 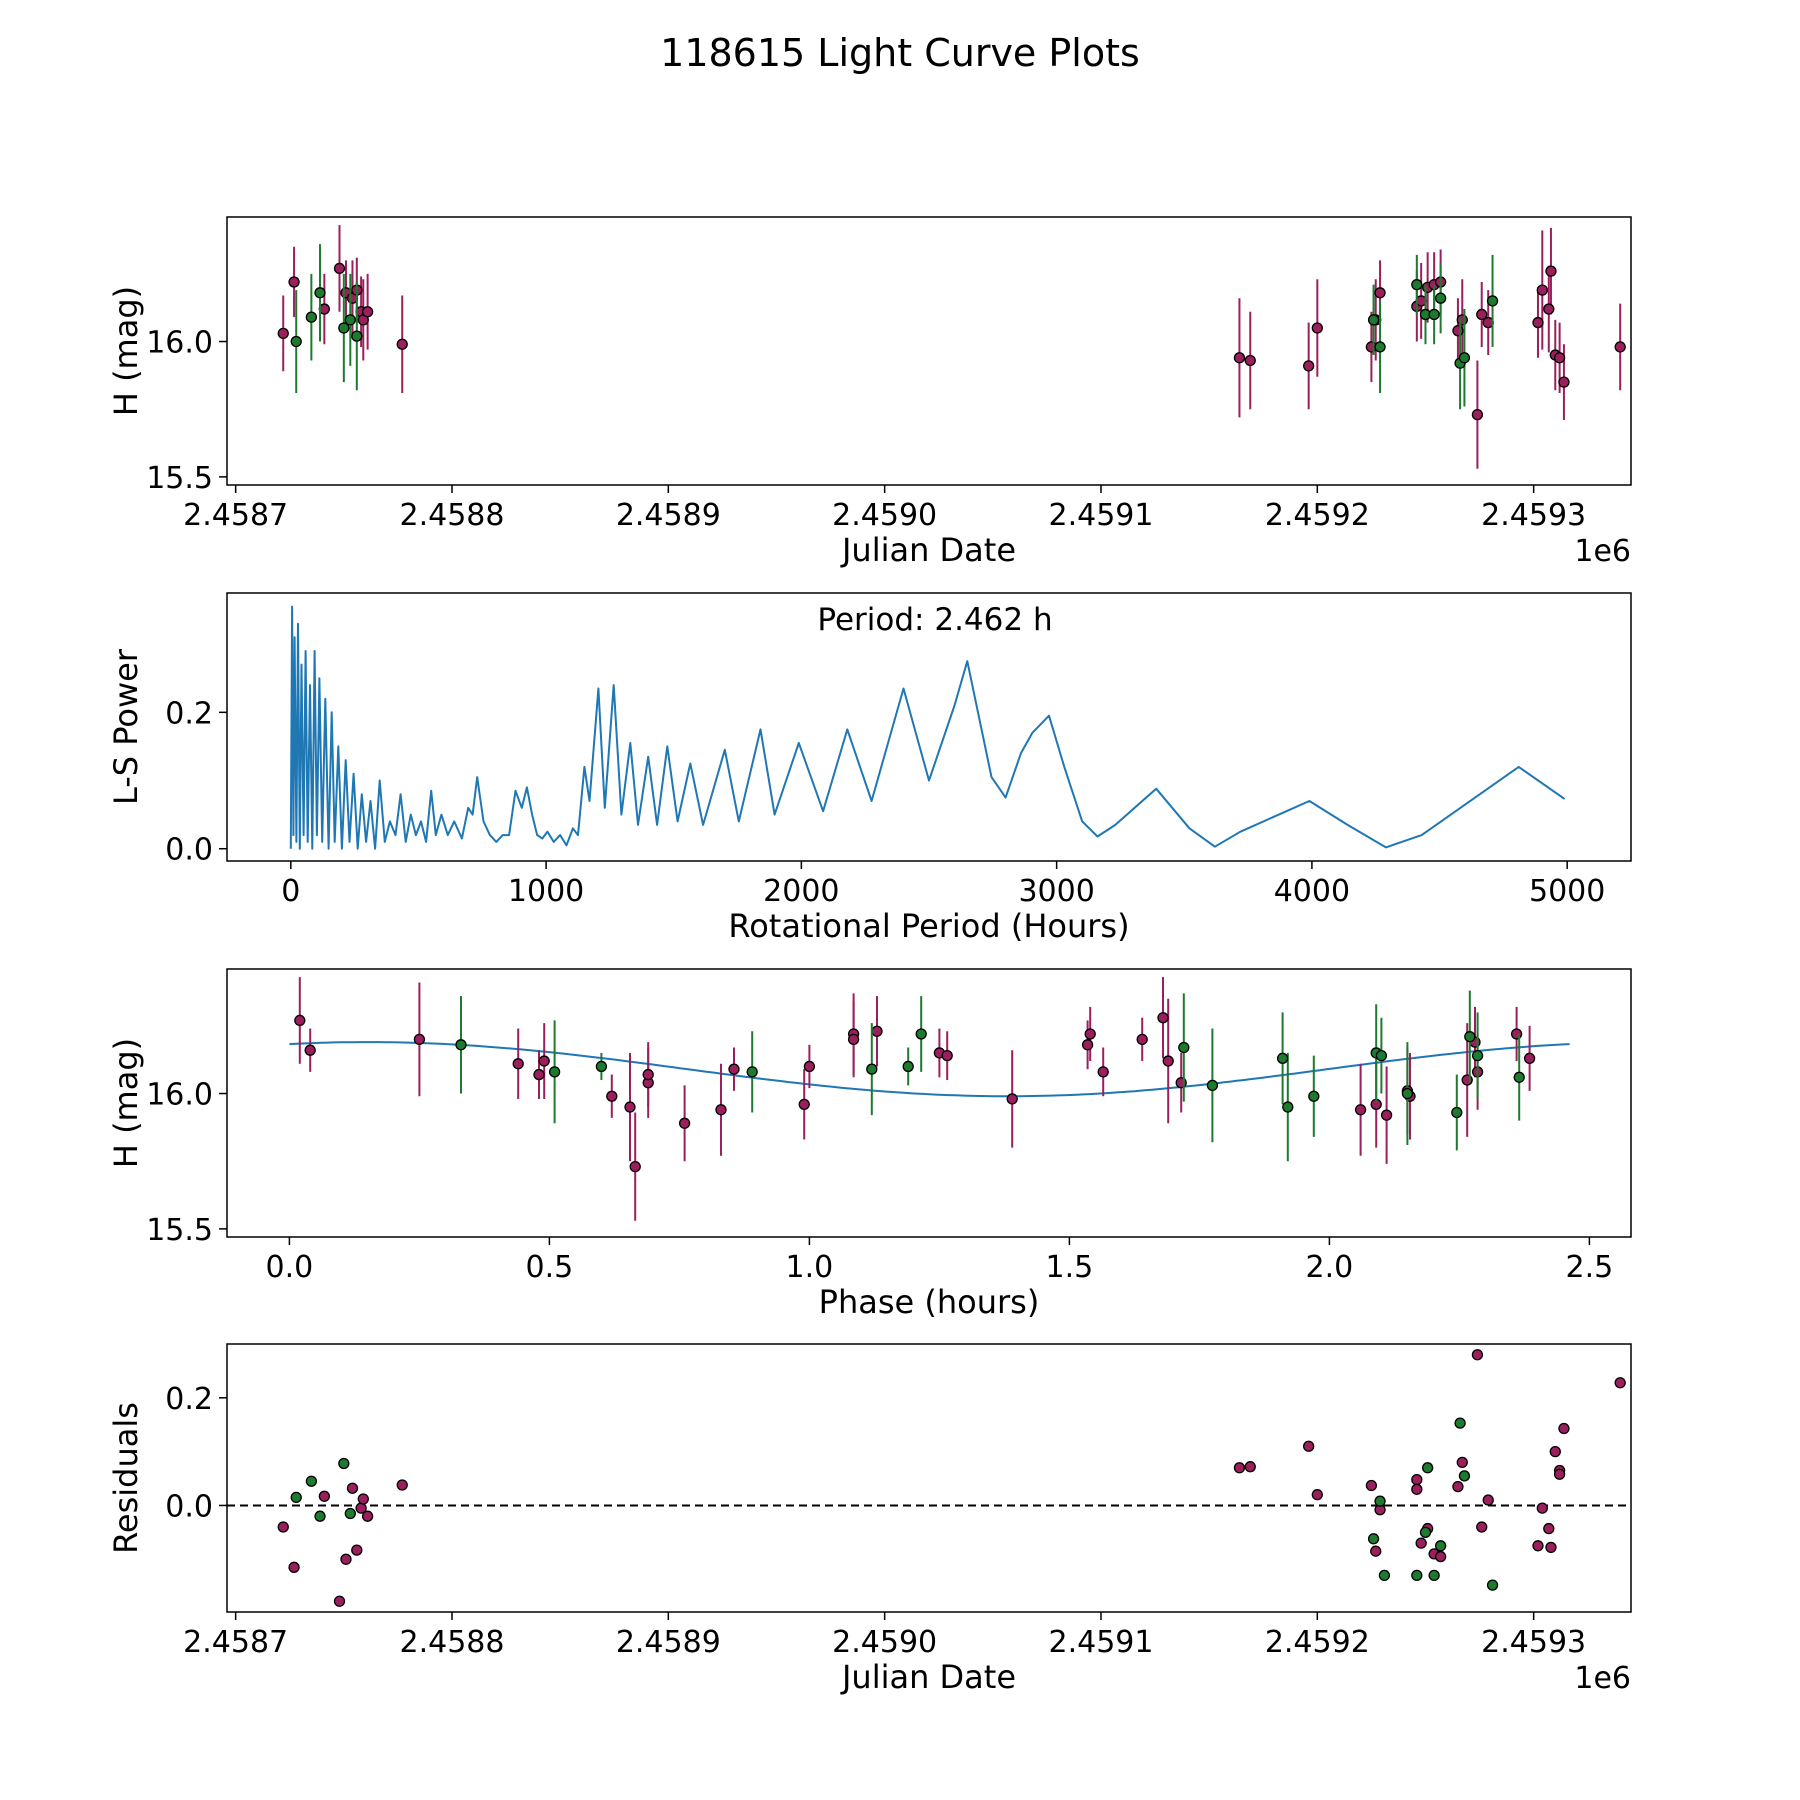 What do you see at coordinates (1070, 1267) in the screenshot?
I see `phased-curve-x-tick-label: 1.5` at bounding box center [1070, 1267].